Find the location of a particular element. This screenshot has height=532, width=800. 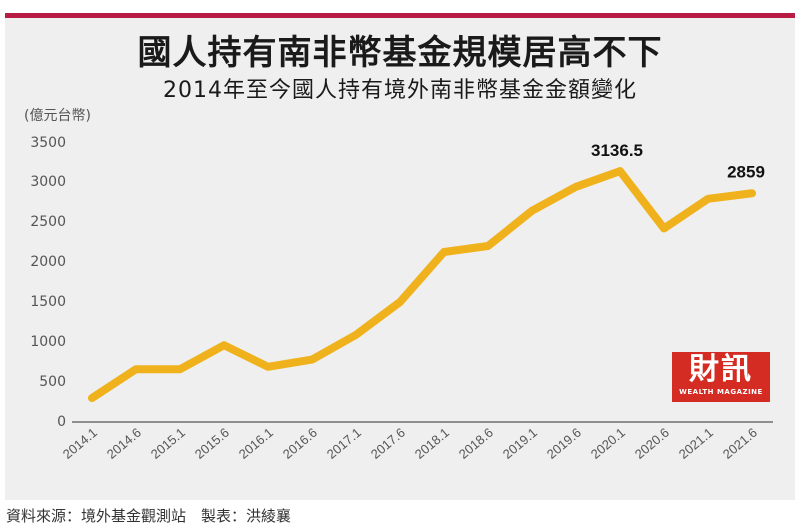

x-tick-label: 2015.1 is located at coordinates (168, 443).